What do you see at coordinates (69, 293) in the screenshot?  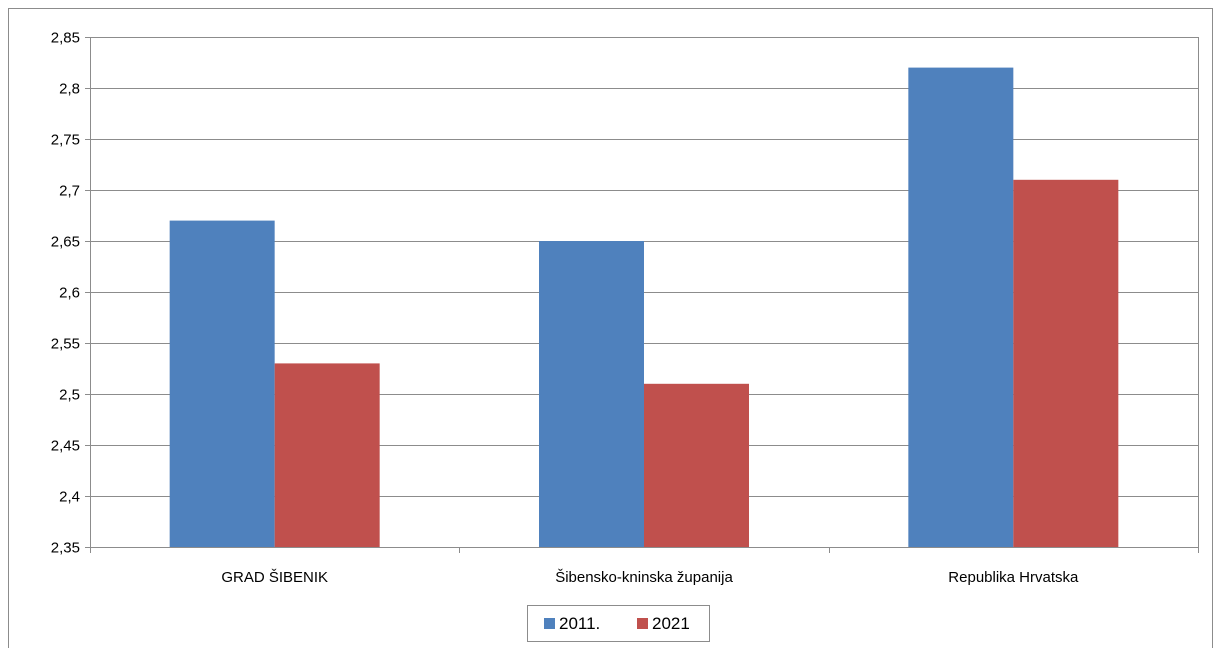 I see `y-tick-label: 2,6` at bounding box center [69, 293].